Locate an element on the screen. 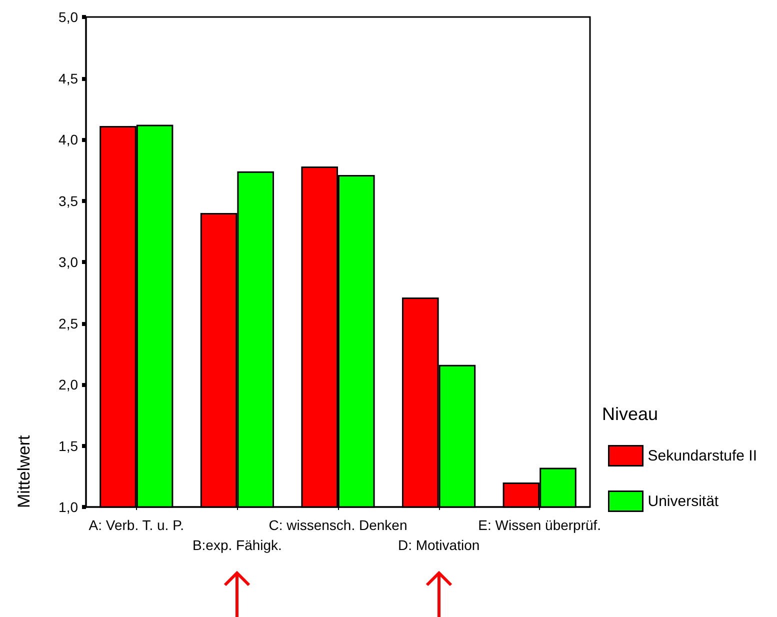 The image size is (777, 617). y-tick-label: 4,0 is located at coordinates (68, 140).